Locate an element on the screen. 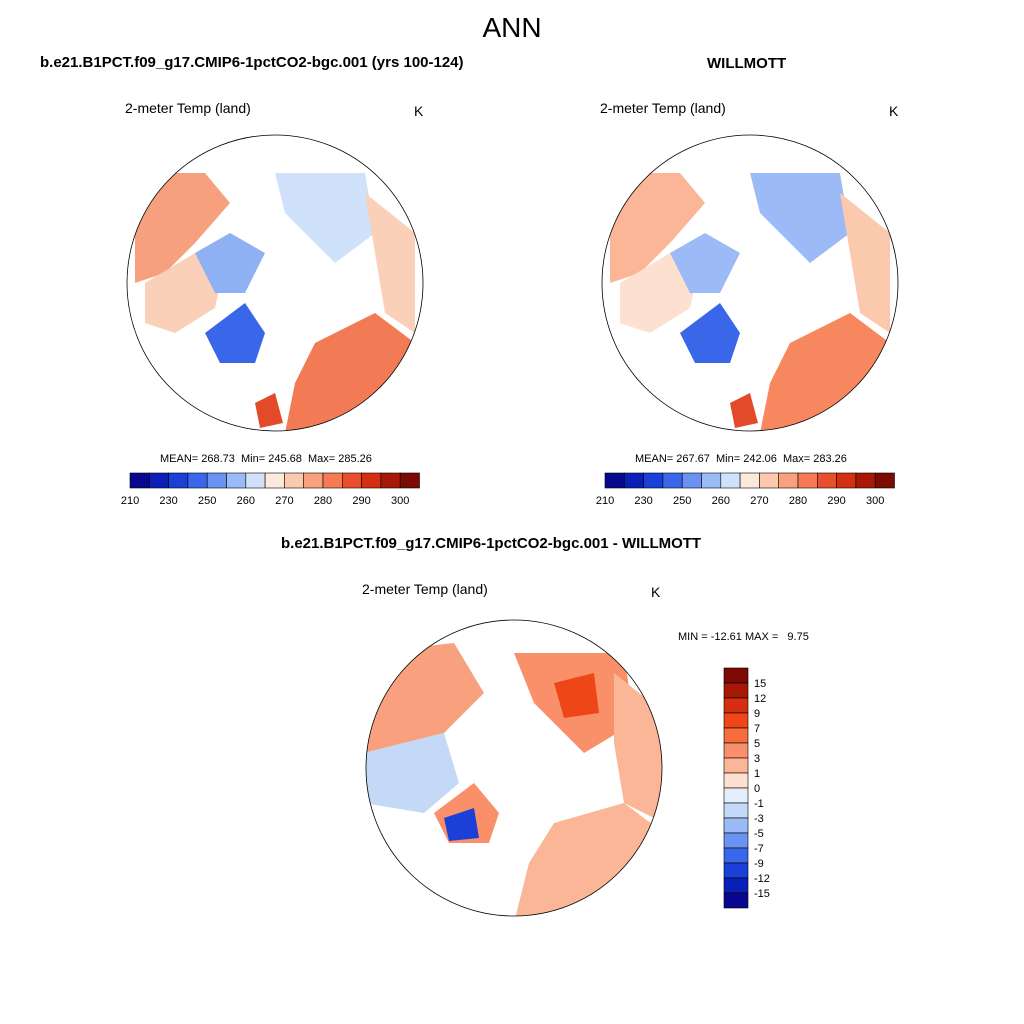  diff-colorbar-label: -1 is located at coordinates (759, 804).